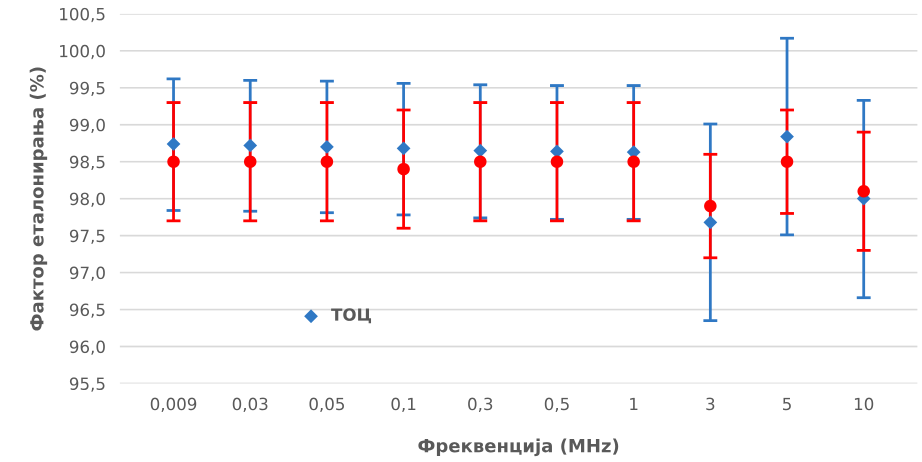  Describe the element at coordinates (518, 447) in the screenshot. I see `x-axis-title: Фреквенција (MHz)` at that location.